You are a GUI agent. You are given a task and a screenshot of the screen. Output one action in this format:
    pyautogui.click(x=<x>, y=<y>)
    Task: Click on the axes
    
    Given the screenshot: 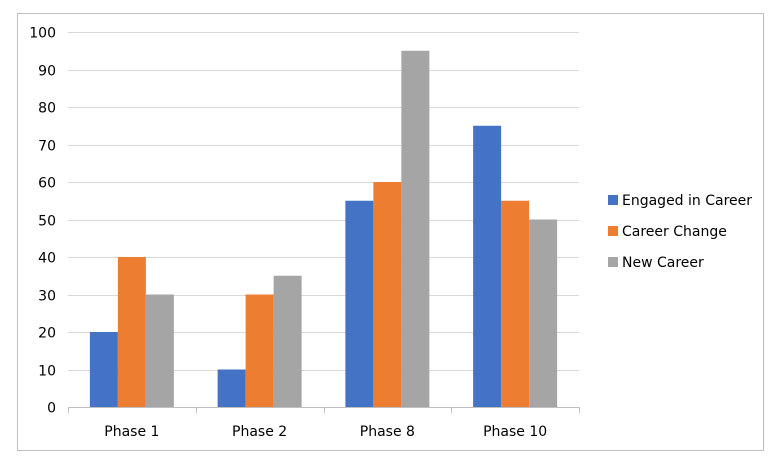 What is the action you would take?
    pyautogui.click(x=324, y=410)
    